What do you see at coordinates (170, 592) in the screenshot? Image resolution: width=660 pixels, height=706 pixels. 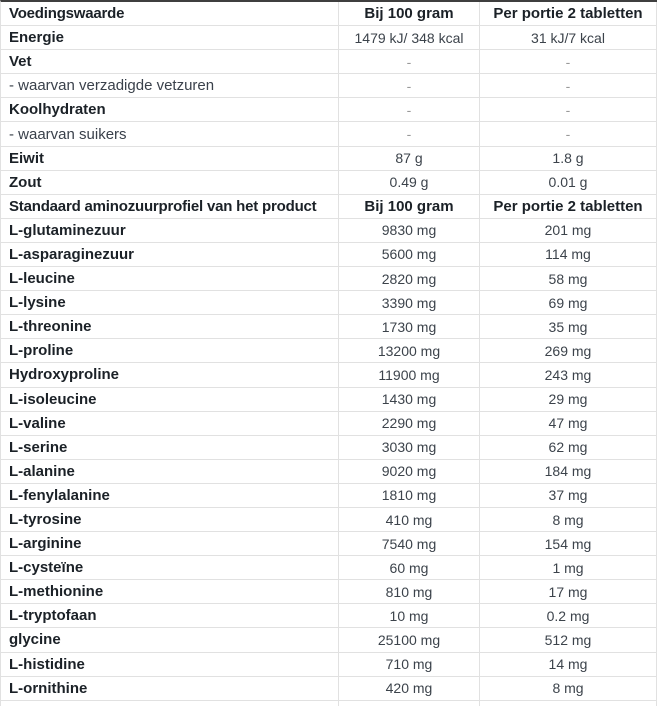 I see `row-label: L-methionine` at bounding box center [170, 592].